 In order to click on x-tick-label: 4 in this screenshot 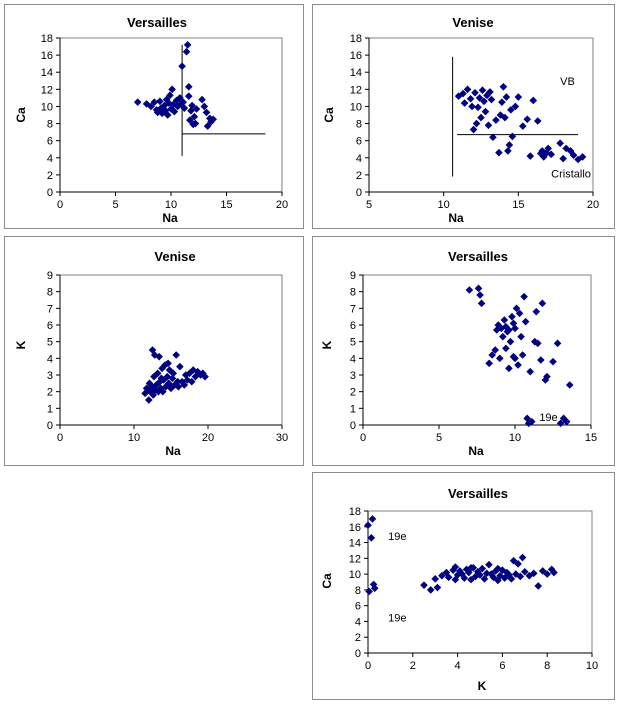, I will do `click(458, 666)`.